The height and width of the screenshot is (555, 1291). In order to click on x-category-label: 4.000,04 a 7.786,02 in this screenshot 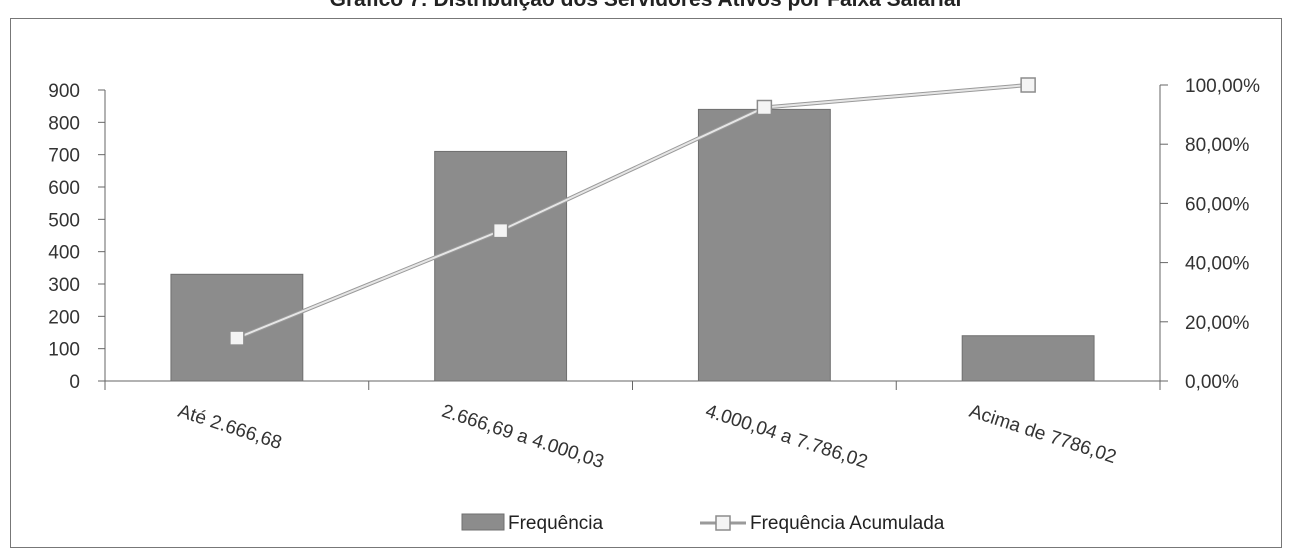, I will do `click(786, 437)`.